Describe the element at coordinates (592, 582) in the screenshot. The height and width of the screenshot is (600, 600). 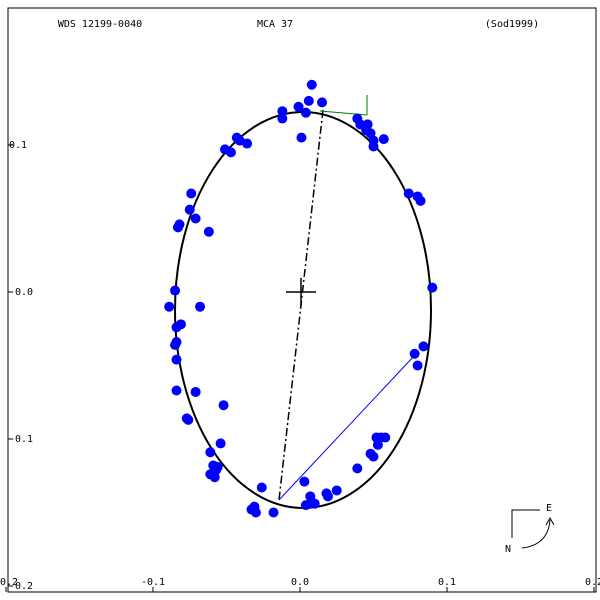
I see `x-tick-label: 0.2` at that location.